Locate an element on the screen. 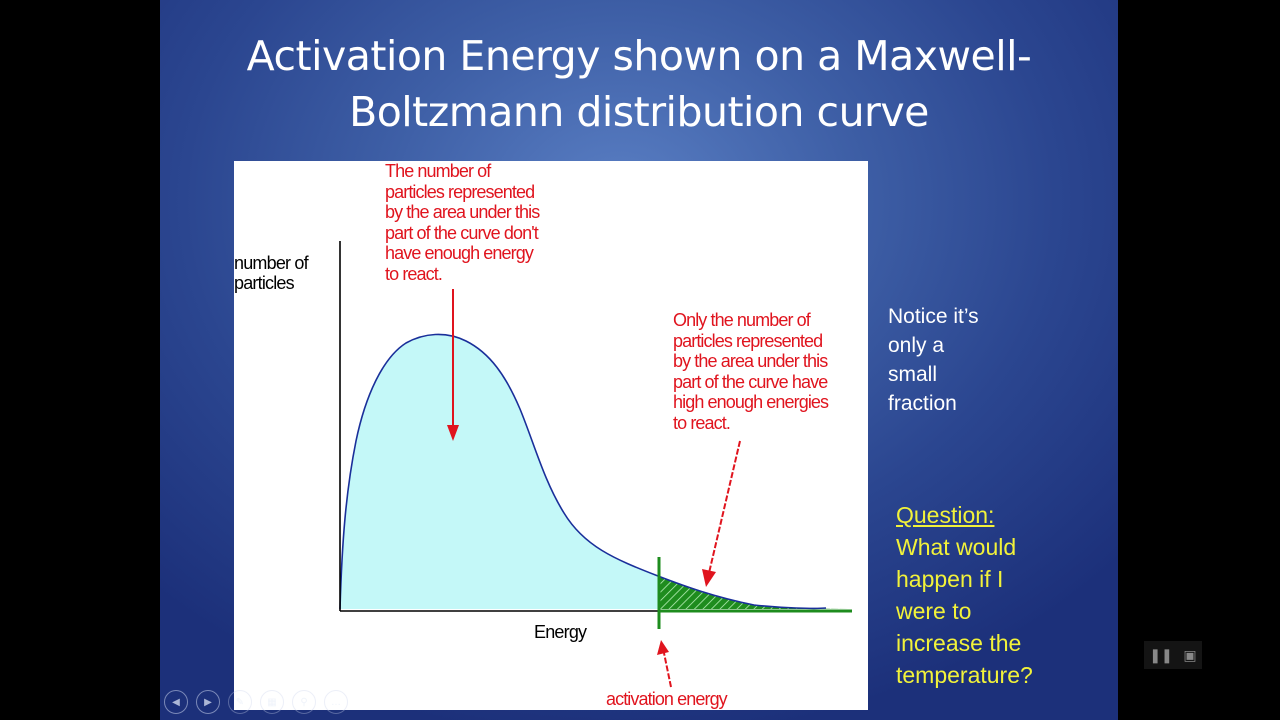  area-above-ea is located at coordinates (753, 592).